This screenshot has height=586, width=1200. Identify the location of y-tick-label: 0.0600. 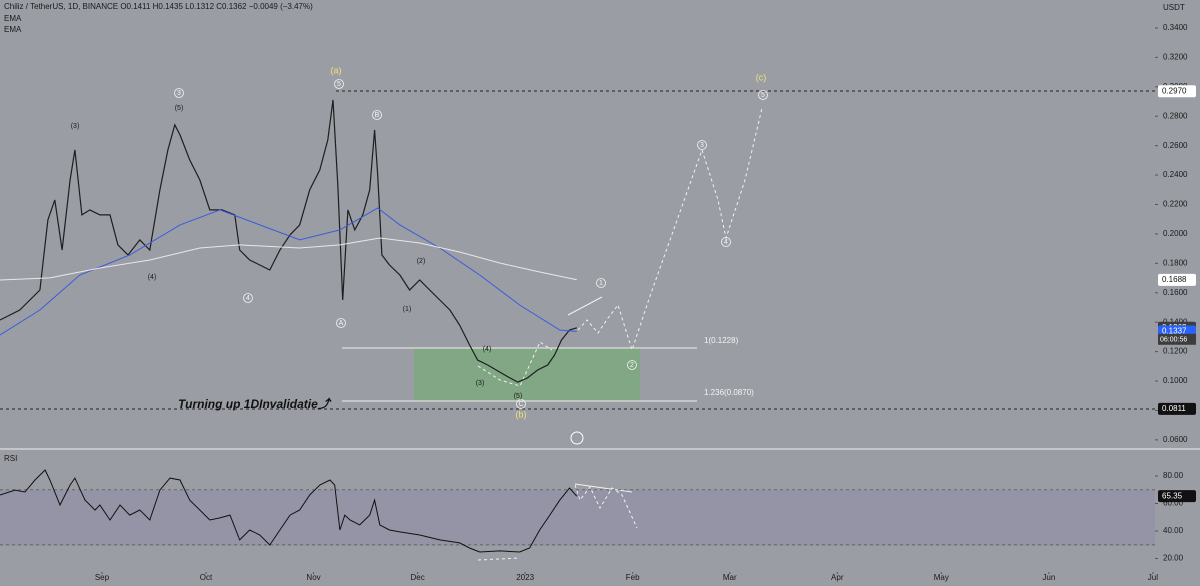
(1175, 439).